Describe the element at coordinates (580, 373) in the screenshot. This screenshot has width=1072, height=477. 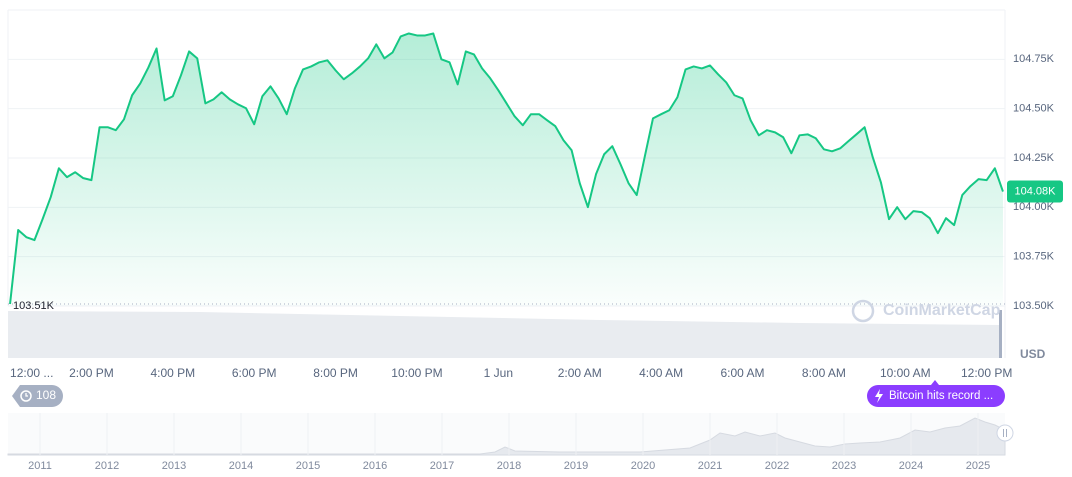
I see `x-tick-label: 2:00 AM` at that location.